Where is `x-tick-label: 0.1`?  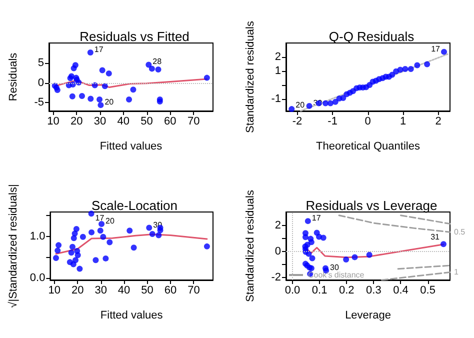
x-tick-label: 0.1 is located at coordinates (320, 290).